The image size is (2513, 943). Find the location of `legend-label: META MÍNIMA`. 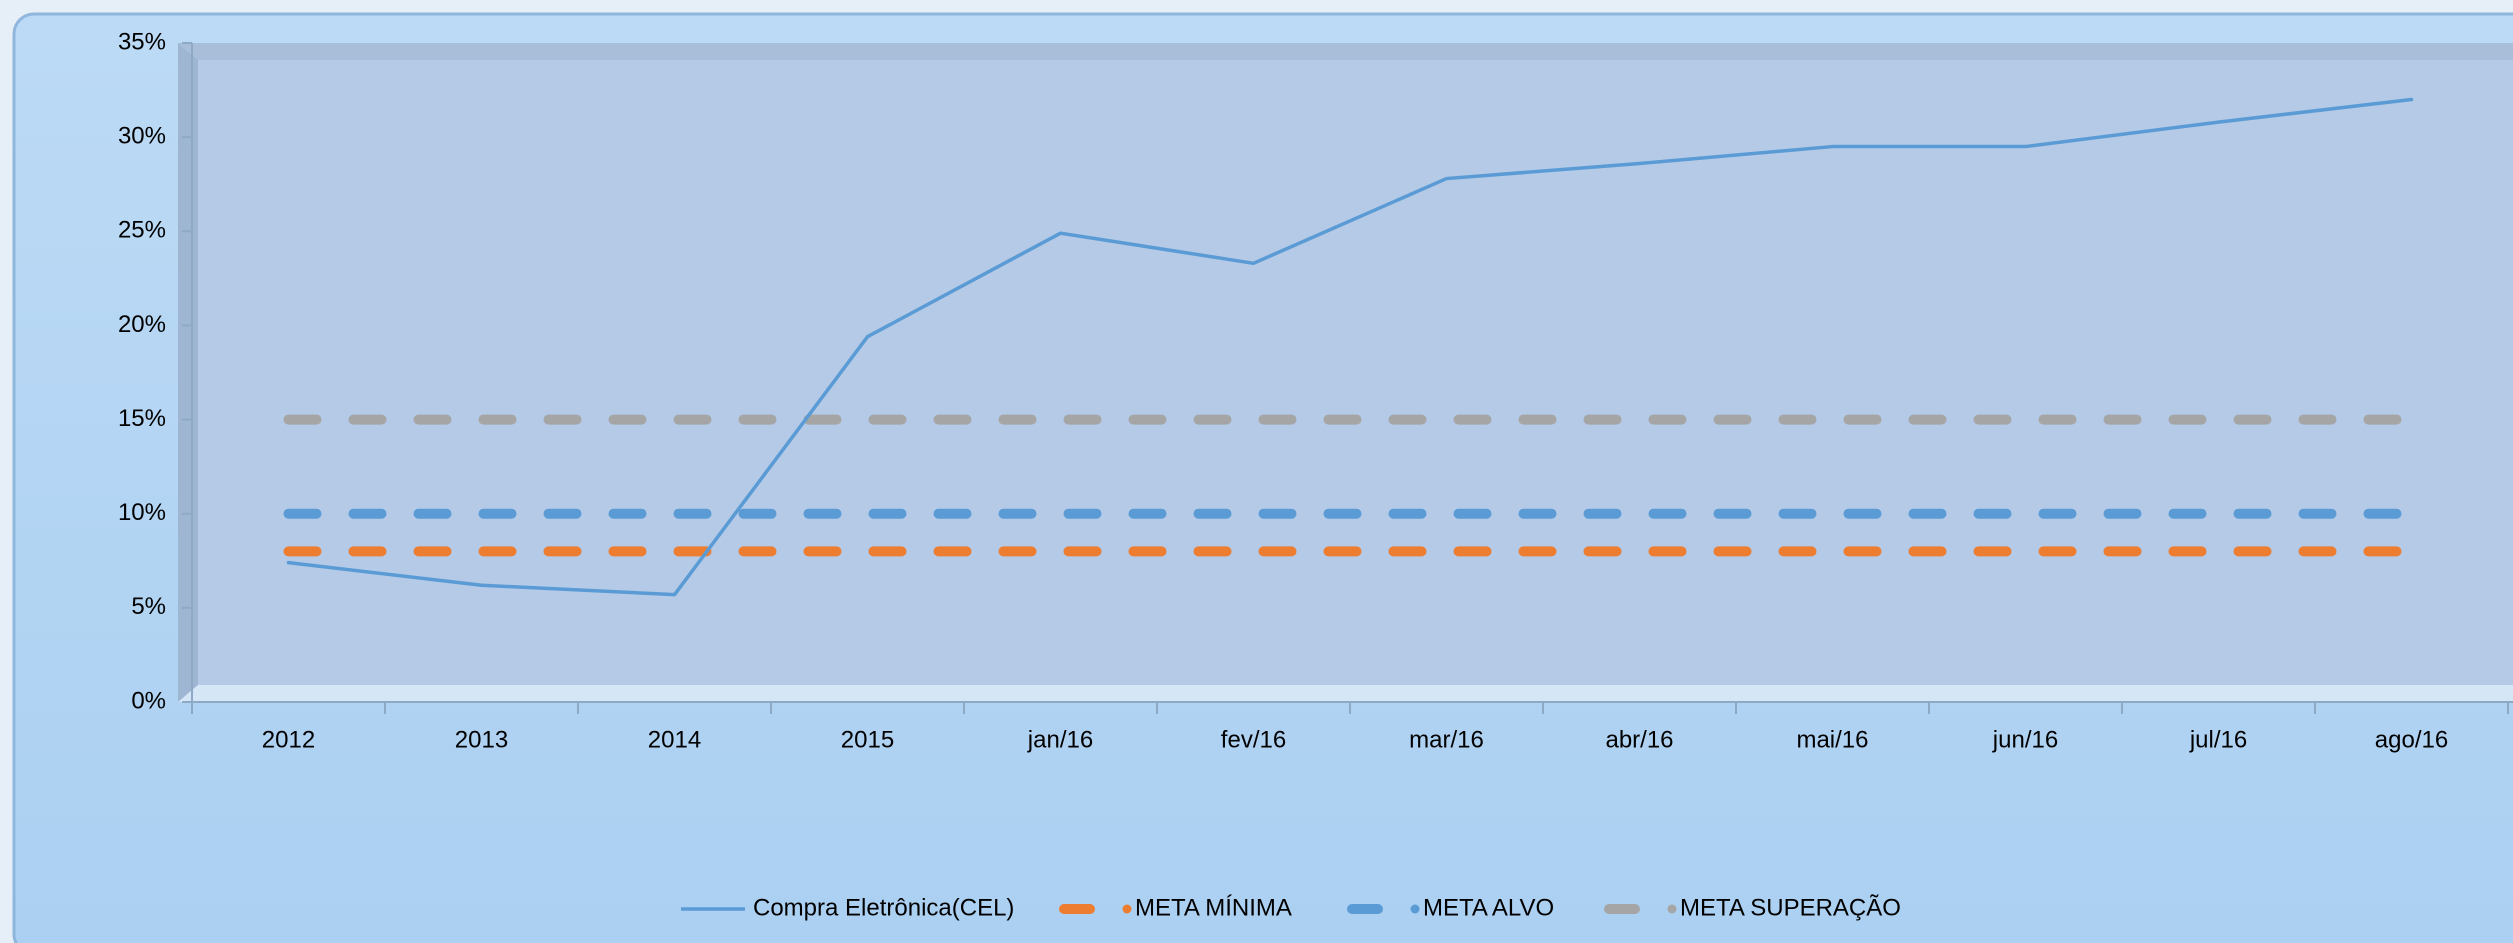

legend-label: META MÍNIMA is located at coordinates (1213, 907).